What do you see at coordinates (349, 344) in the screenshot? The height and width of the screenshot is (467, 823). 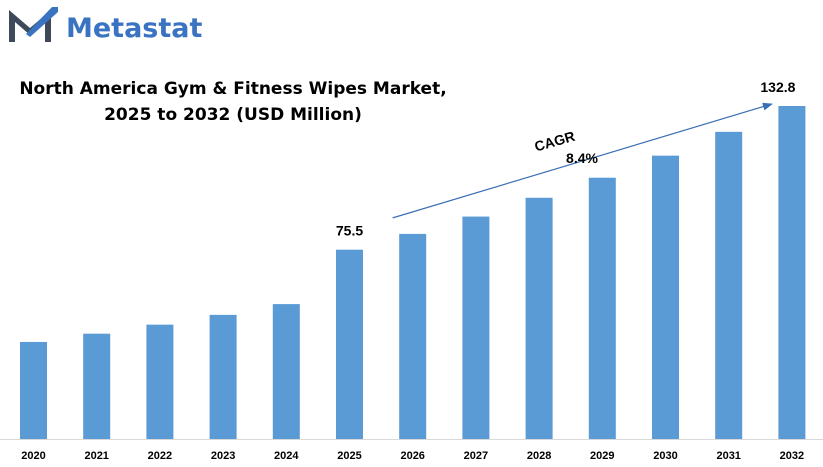 I see `bar-2025` at bounding box center [349, 344].